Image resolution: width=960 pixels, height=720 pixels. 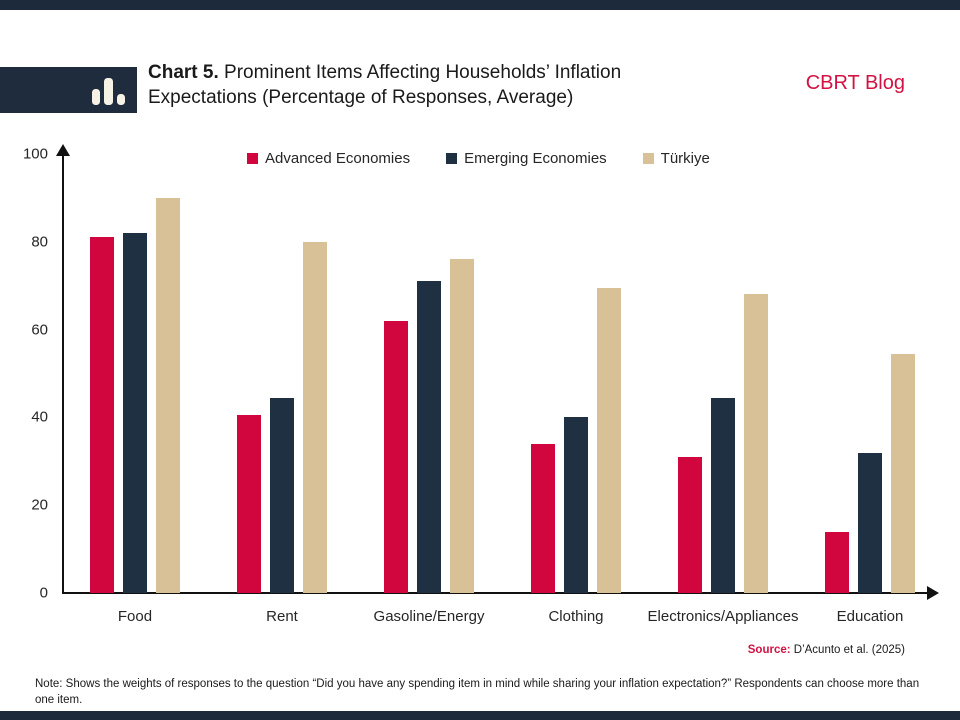 What do you see at coordinates (870, 616) in the screenshot?
I see `x-axis-category-label: Education` at bounding box center [870, 616].